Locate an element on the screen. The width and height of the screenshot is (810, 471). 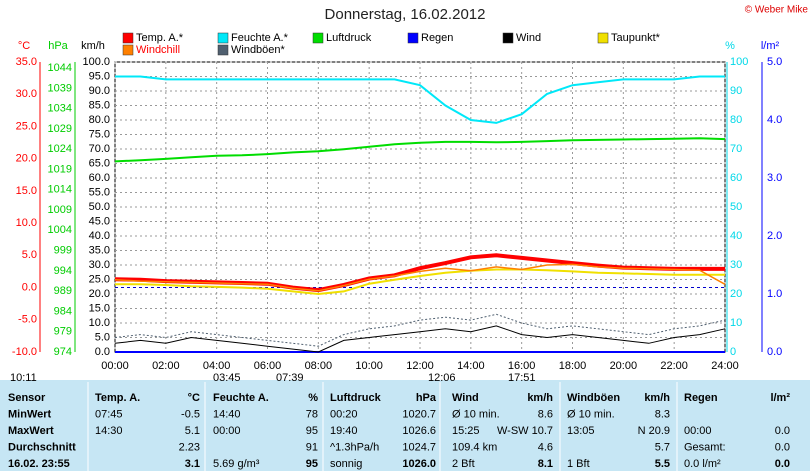
tick-label: 10.0 is located at coordinates (99, 323).